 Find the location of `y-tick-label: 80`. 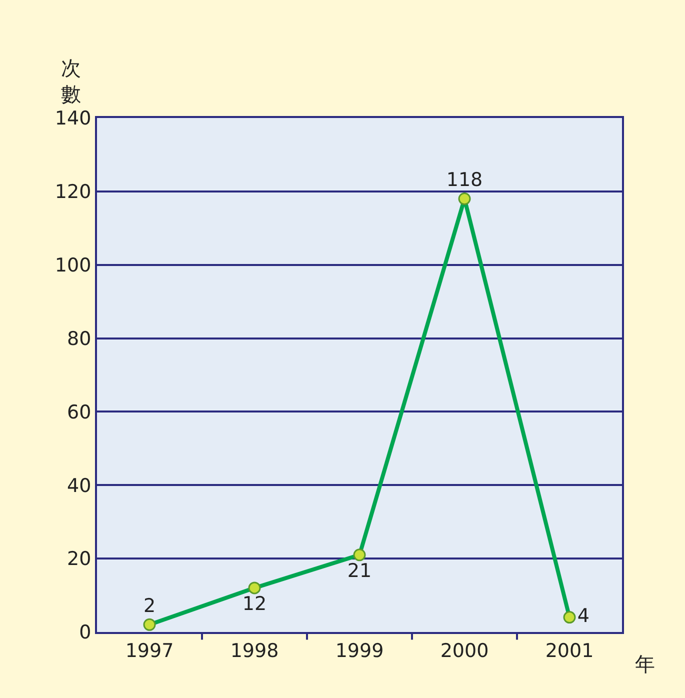

y-tick-label: 80 is located at coordinates (79, 339).